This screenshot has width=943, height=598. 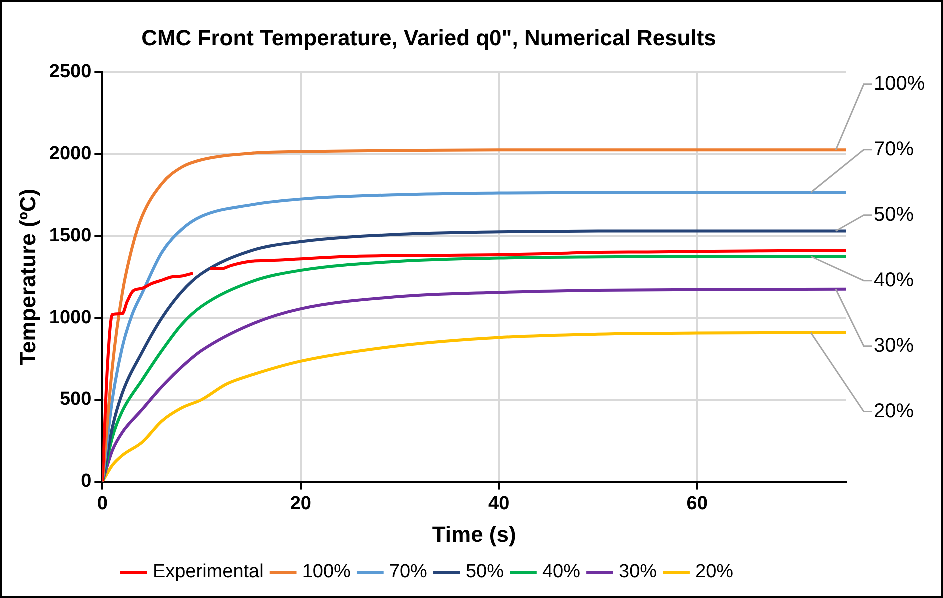 I want to click on text: 30%, so click(x=894, y=345).